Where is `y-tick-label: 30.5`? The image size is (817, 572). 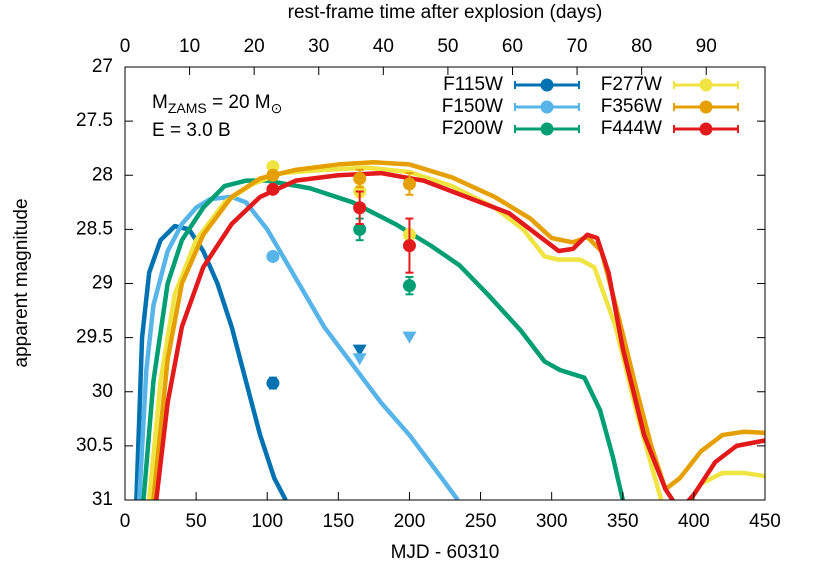 y-tick-label: 30.5 is located at coordinates (94, 445).